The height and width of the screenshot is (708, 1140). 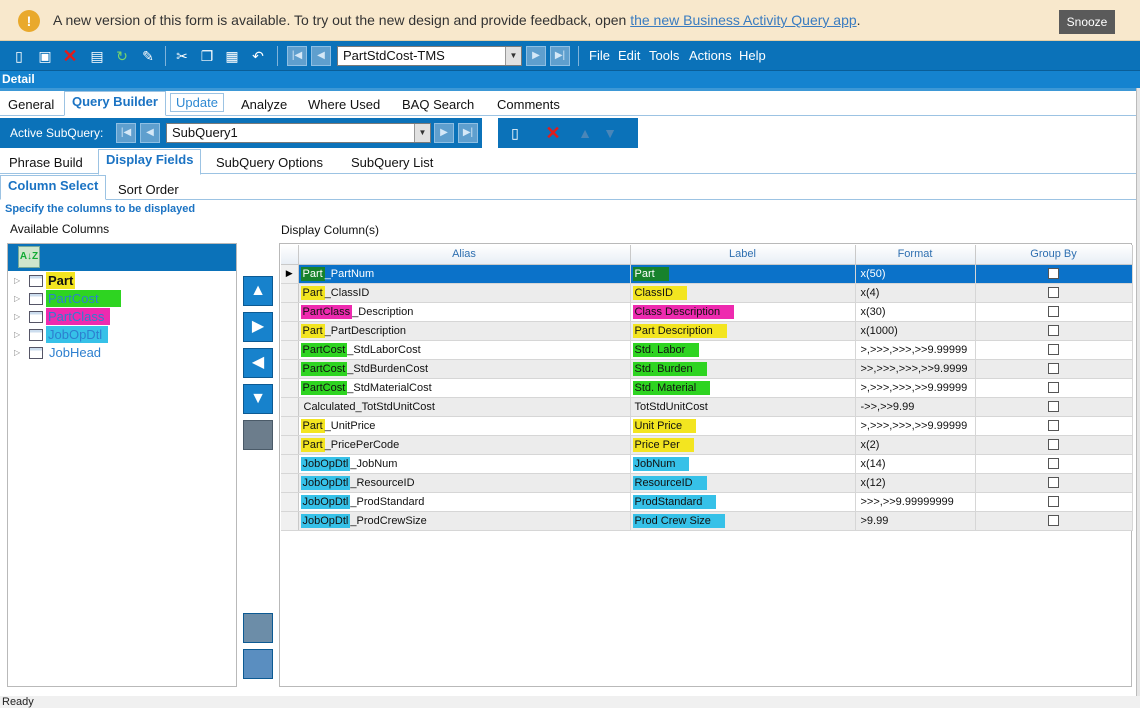 I want to click on new-app-link: the new Business Activity Query app, so click(x=743, y=20).